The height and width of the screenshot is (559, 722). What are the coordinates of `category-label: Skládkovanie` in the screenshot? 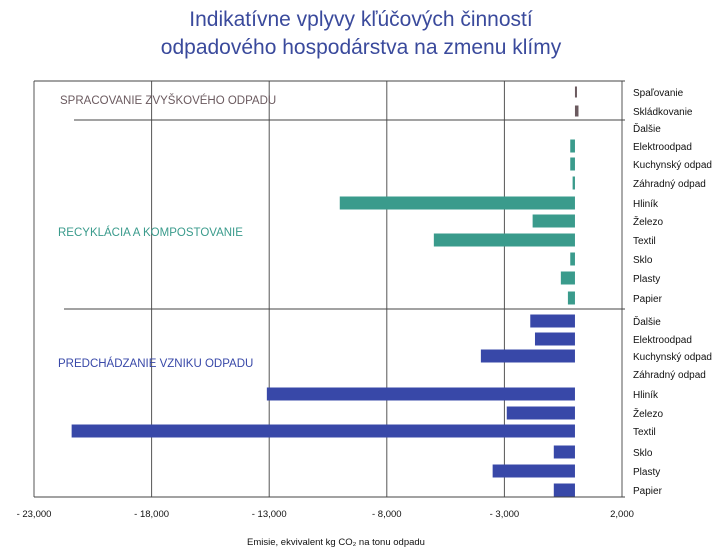 It's located at (663, 112).